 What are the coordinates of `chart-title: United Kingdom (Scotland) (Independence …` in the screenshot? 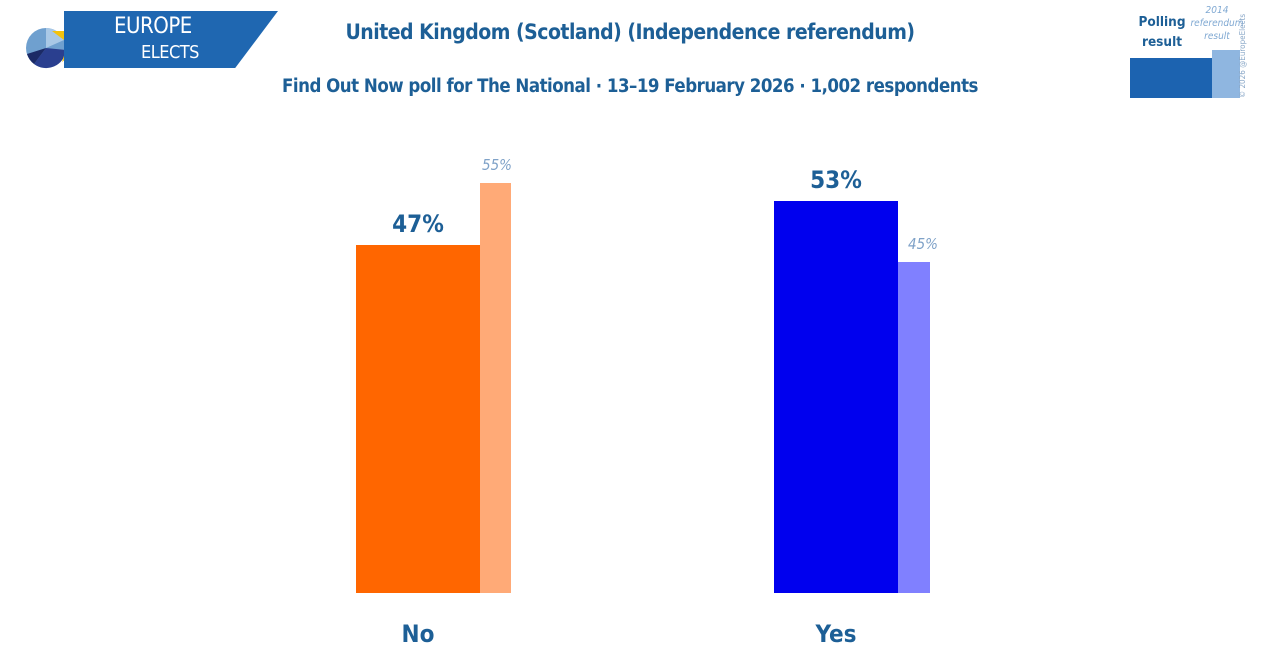 It's located at (630, 32).